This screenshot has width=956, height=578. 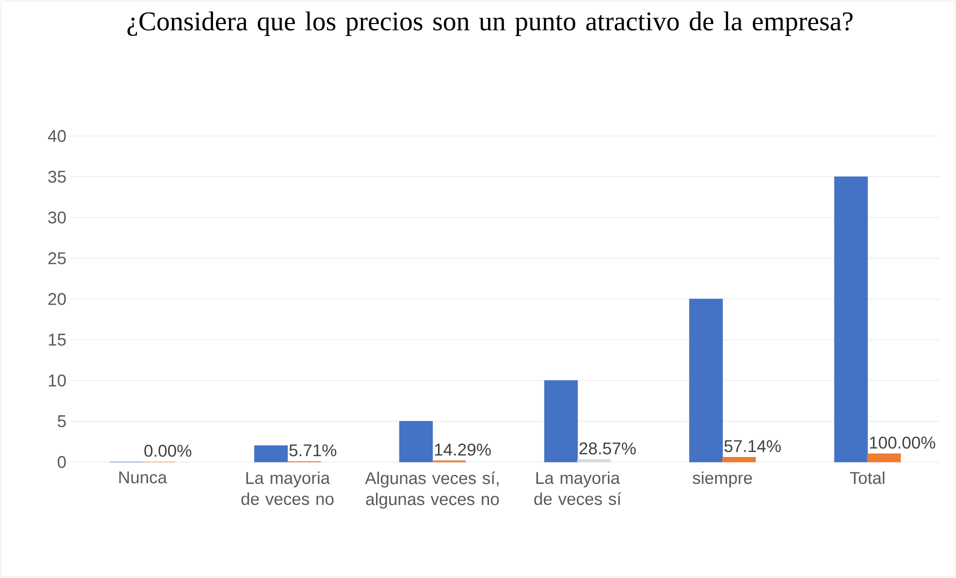 What do you see at coordinates (57, 299) in the screenshot?
I see `y-tick-label: 20` at bounding box center [57, 299].